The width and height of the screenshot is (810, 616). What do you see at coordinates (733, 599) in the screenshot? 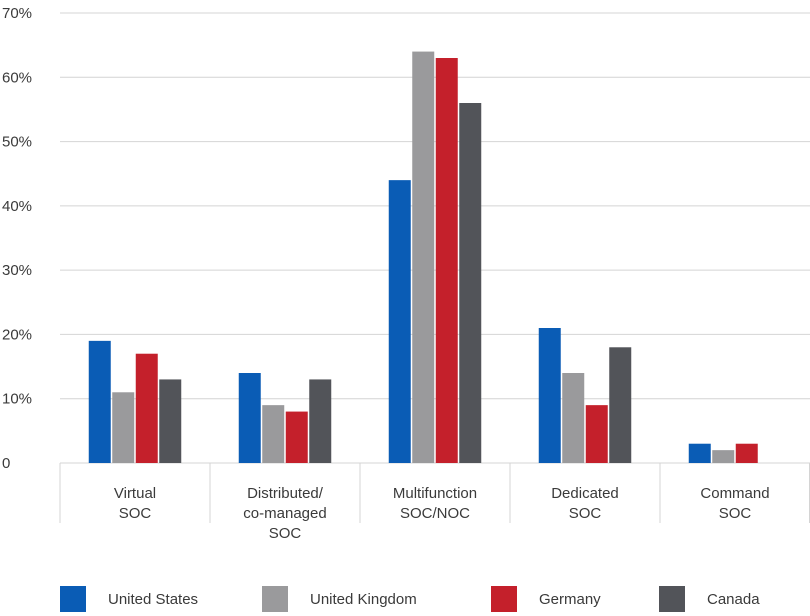
I see `legend-label: Canada` at bounding box center [733, 599].